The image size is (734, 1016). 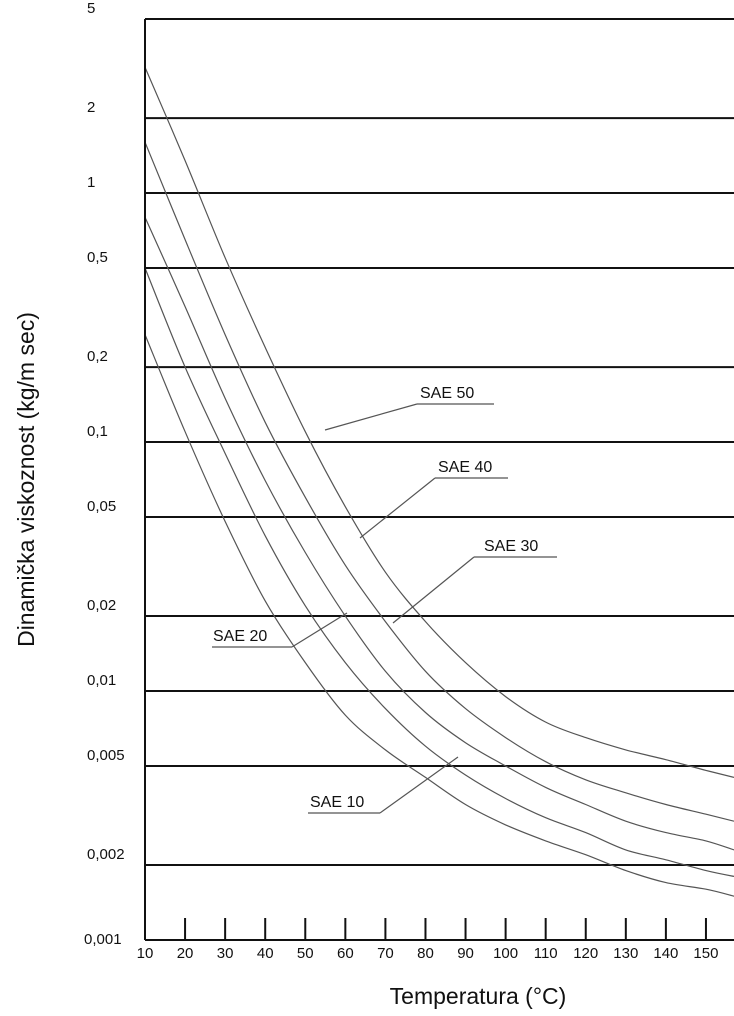 I want to click on y-tick-label: 2, so click(x=91, y=107).